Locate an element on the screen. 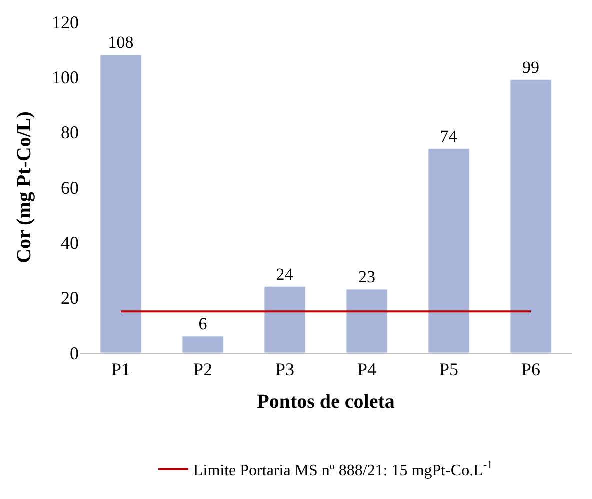 This screenshot has width=592, height=499. y-tick-label: 40 is located at coordinates (70, 242).